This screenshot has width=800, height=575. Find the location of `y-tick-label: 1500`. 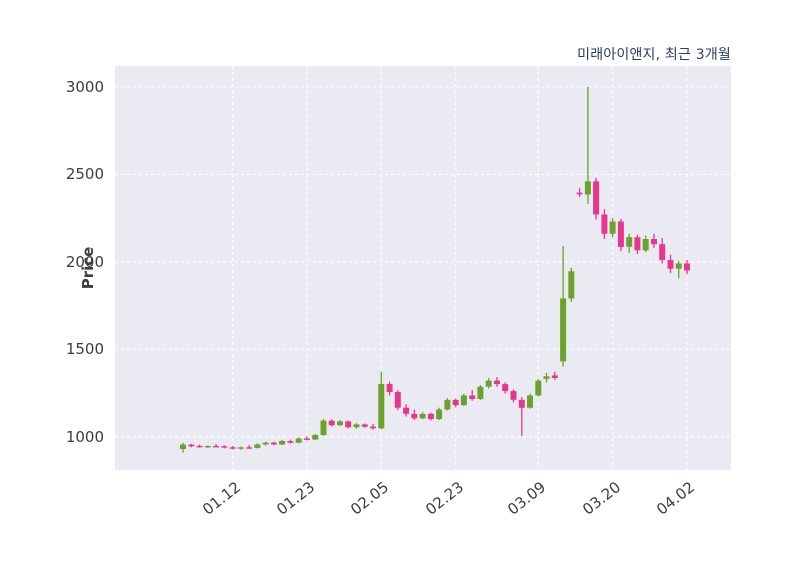

y-tick-label: 1500 is located at coordinates (84, 349).